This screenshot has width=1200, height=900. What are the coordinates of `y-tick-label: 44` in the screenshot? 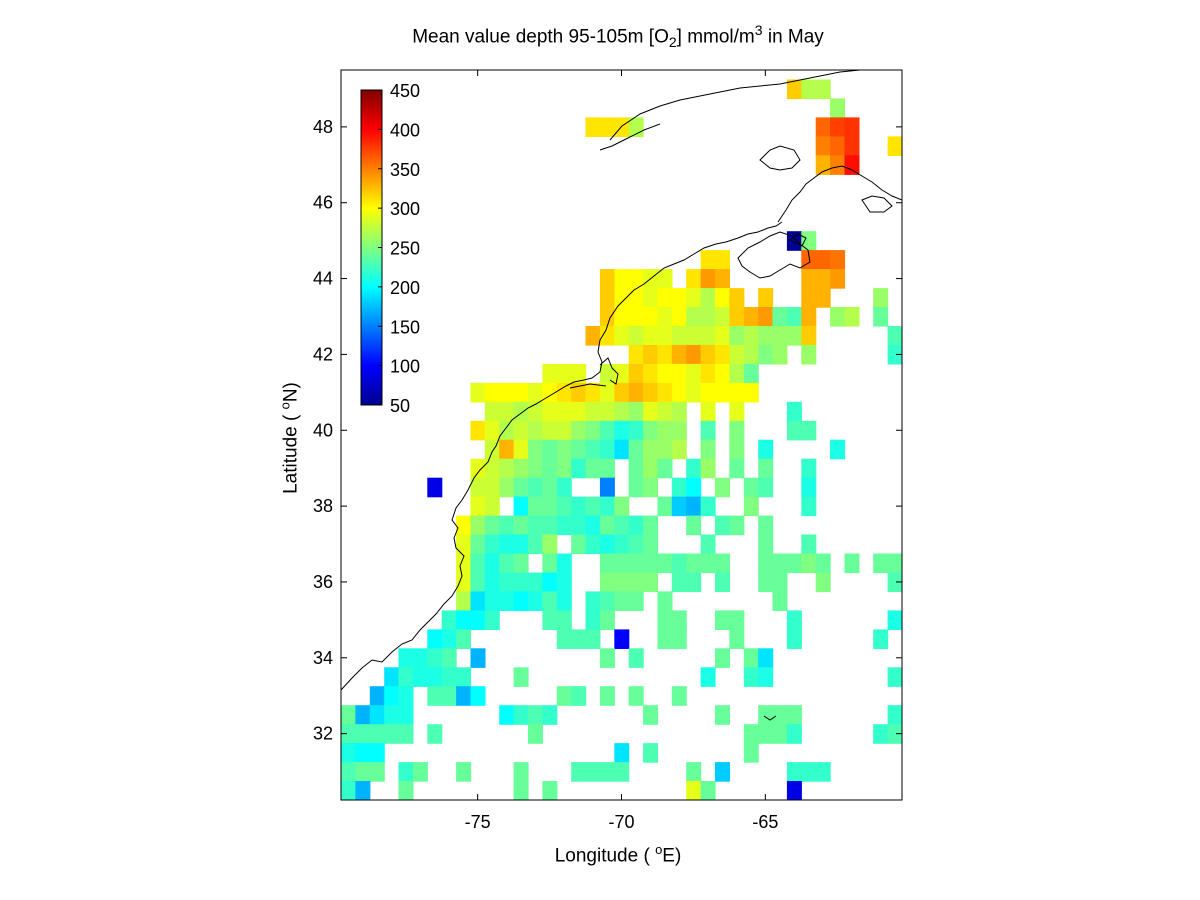 It's located at (323, 279).